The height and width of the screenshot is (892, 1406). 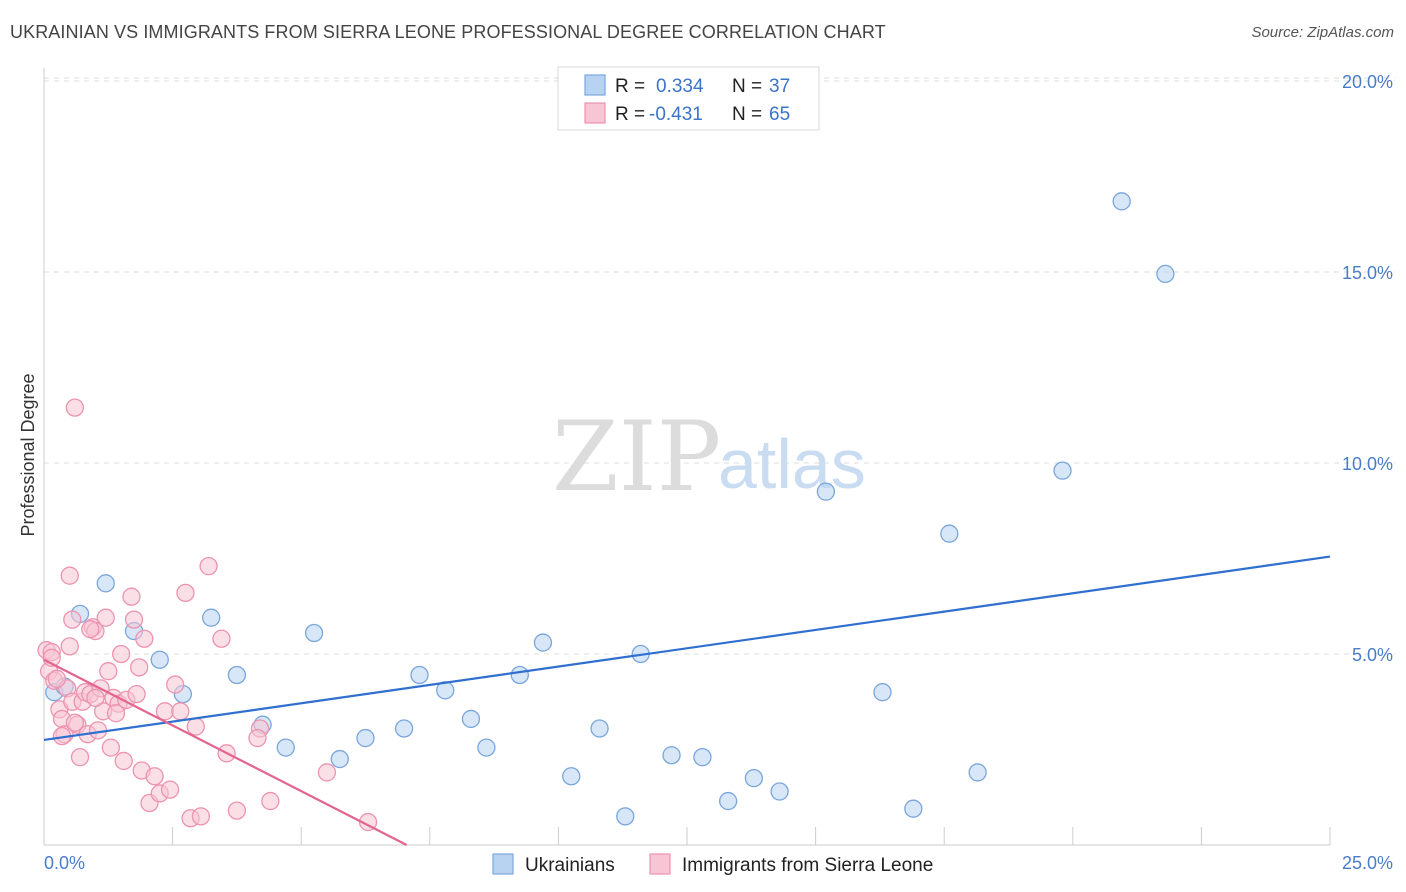 I want to click on legend-bottom-swatch-pink, so click(x=660, y=864).